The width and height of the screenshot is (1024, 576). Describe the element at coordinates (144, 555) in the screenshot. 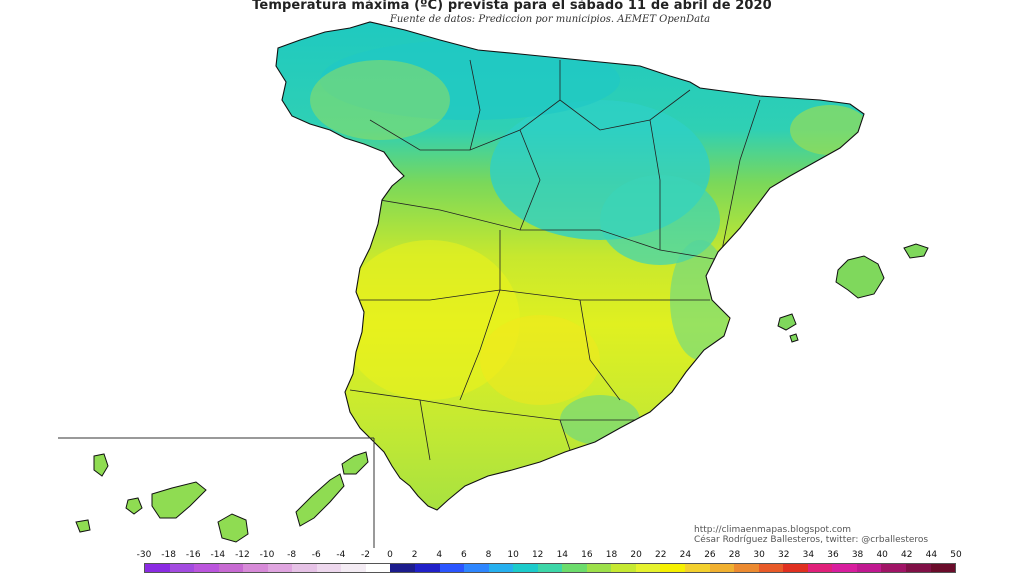

I see `legend-tick: -30` at that location.